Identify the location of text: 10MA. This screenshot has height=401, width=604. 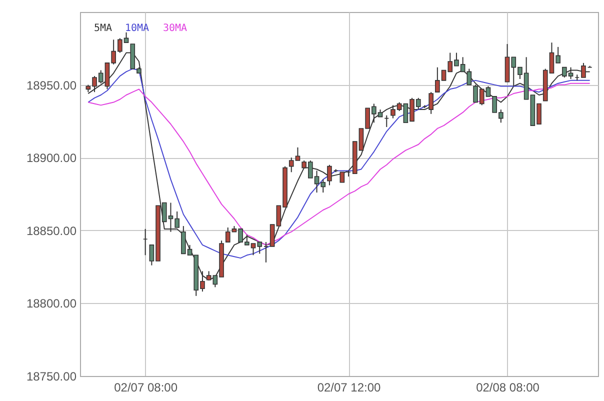
(137, 28).